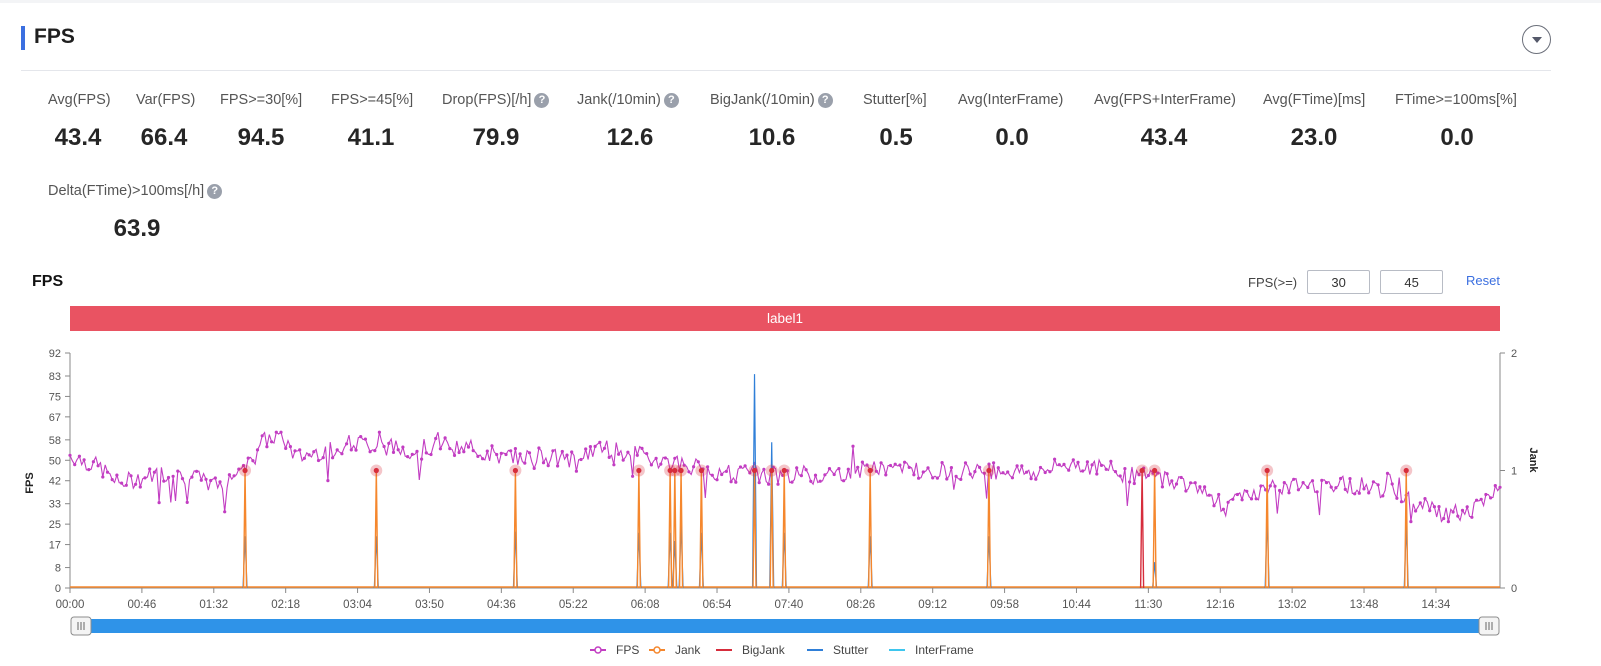 The height and width of the screenshot is (666, 1601). I want to click on fps-threshold-high-input, so click(1412, 282).